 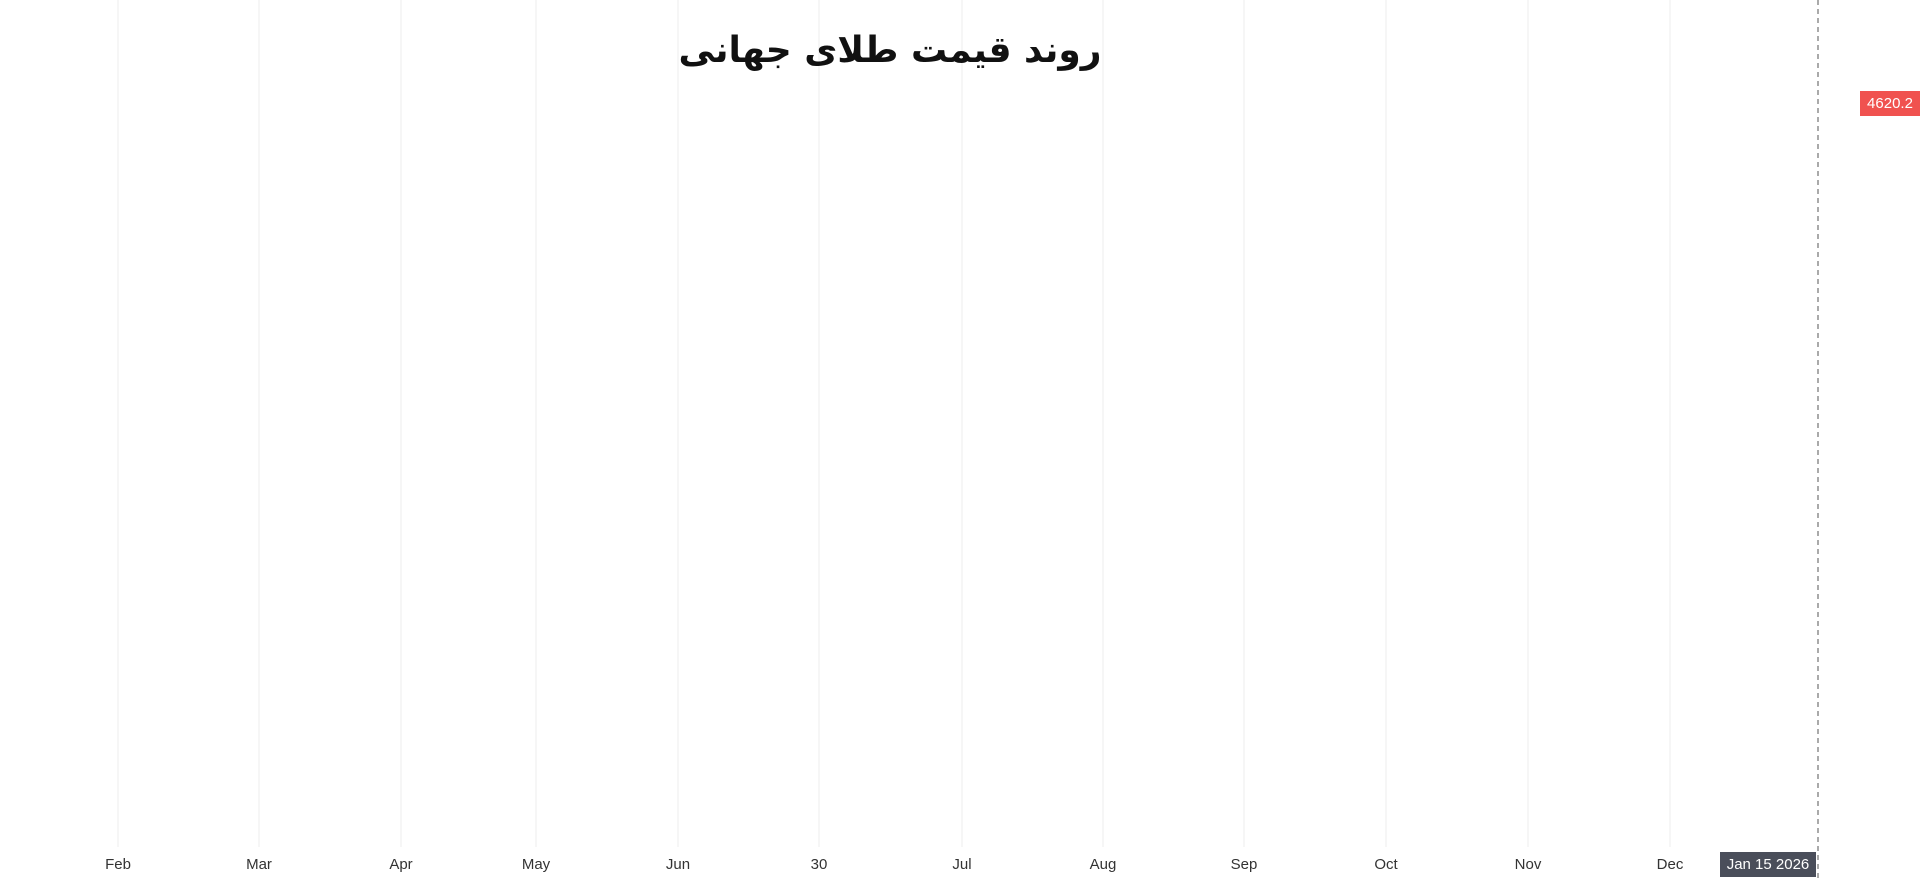 I want to click on x-tick-label: Jun, so click(x=678, y=864).